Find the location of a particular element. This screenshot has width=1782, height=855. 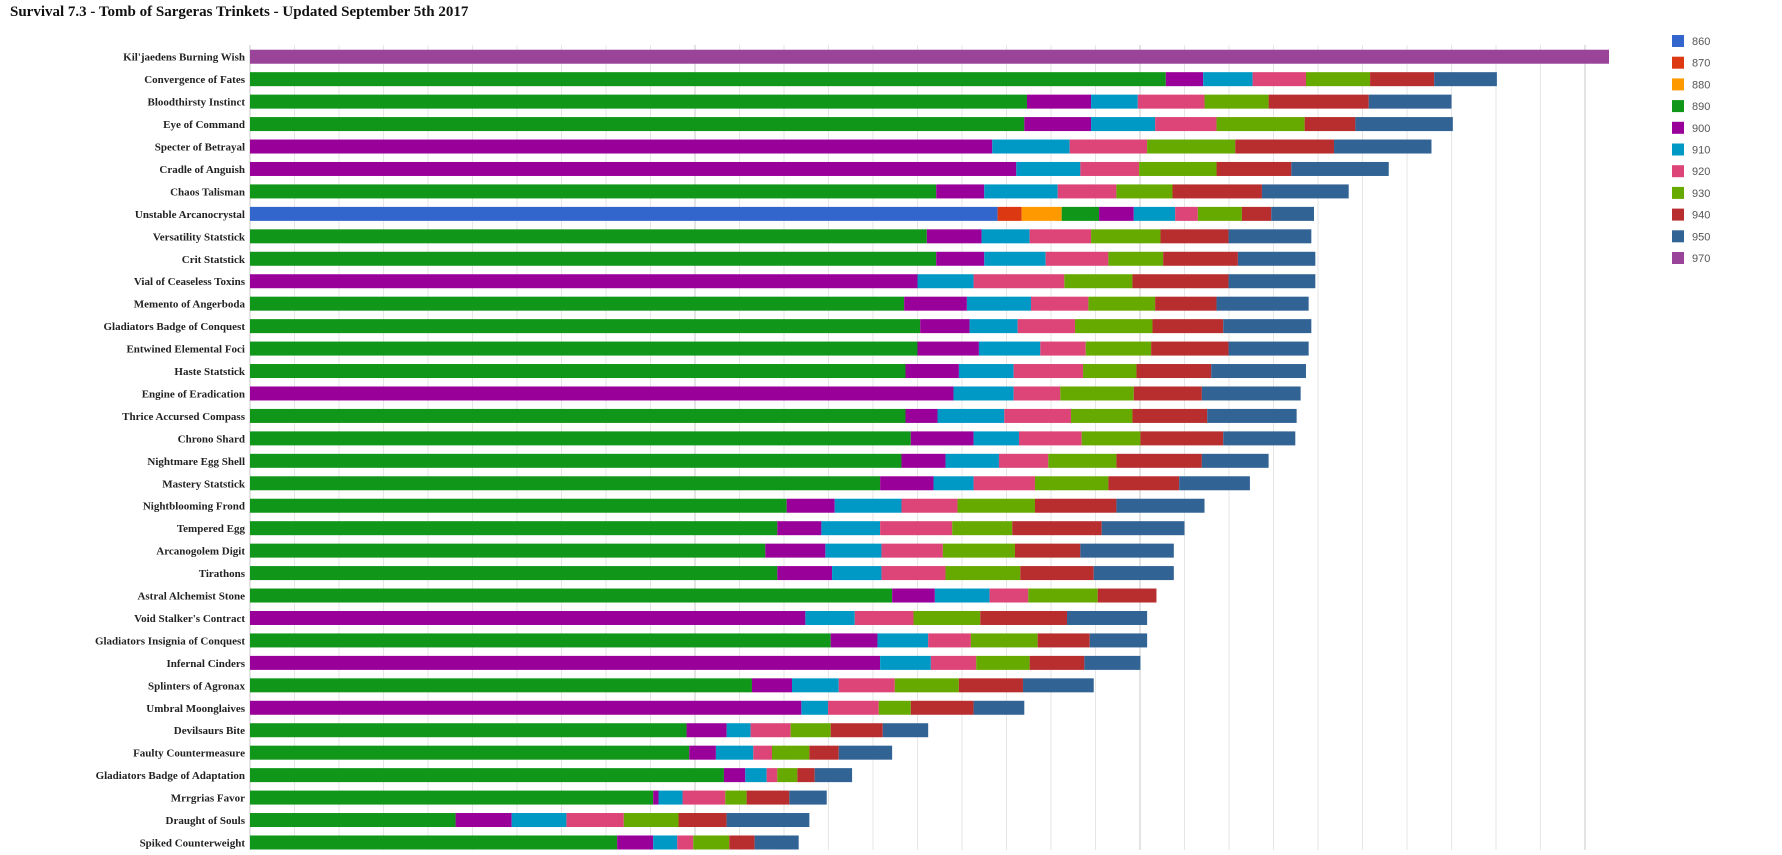

legend-label: 870 is located at coordinates (1701, 64).